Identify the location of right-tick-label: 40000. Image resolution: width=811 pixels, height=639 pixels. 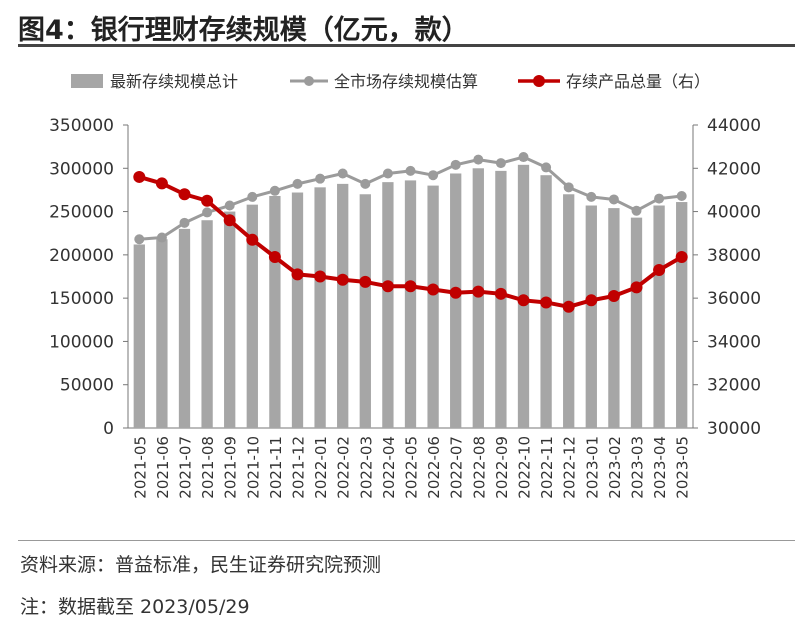
(734, 213).